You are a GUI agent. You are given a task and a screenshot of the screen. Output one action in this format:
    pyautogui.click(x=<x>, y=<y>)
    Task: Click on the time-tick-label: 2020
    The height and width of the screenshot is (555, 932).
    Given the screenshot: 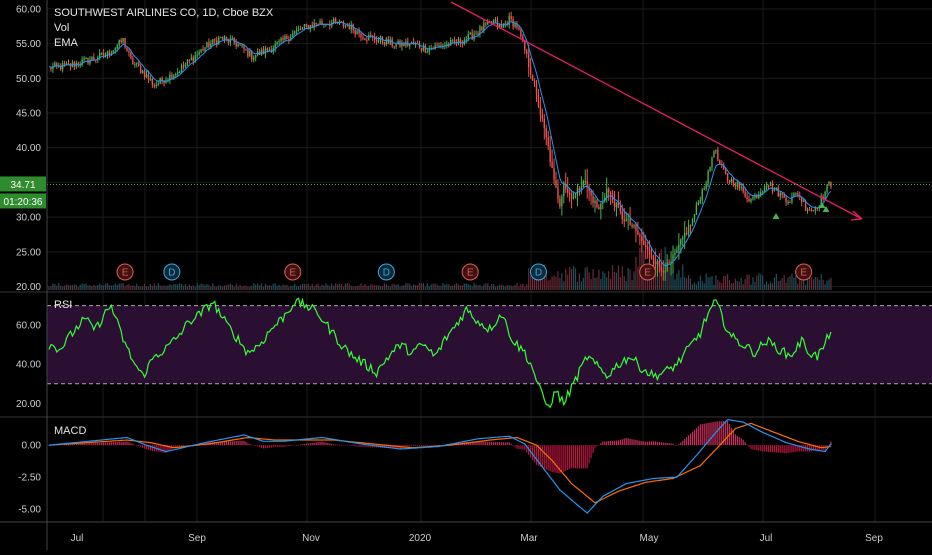 What is the action you would take?
    pyautogui.click(x=420, y=538)
    